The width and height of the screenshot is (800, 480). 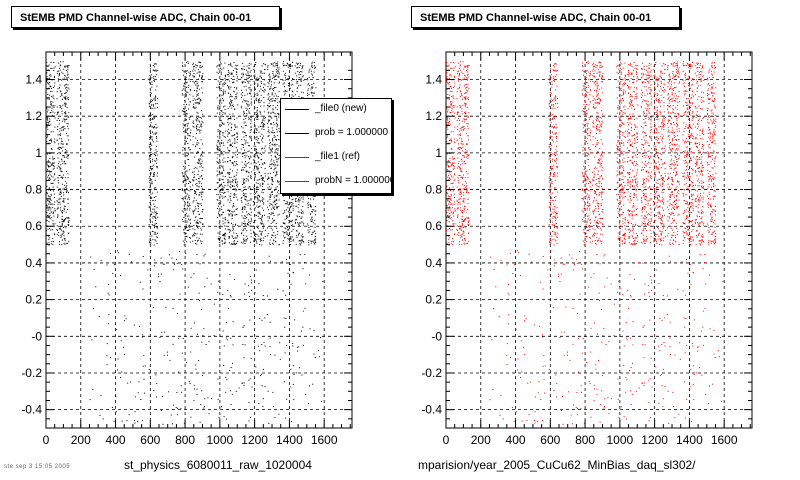 What do you see at coordinates (31, 410) in the screenshot?
I see `y-tick-label: -0.4` at bounding box center [31, 410].